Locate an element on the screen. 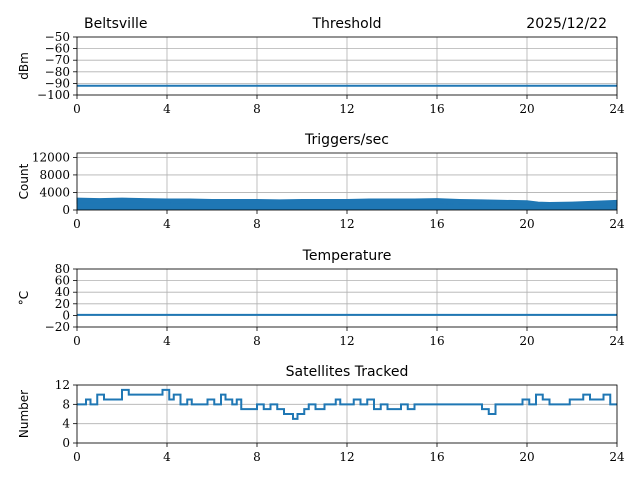 This screenshot has height=480, width=640. chart-1-xtick-label-3: 12 is located at coordinates (346, 109).